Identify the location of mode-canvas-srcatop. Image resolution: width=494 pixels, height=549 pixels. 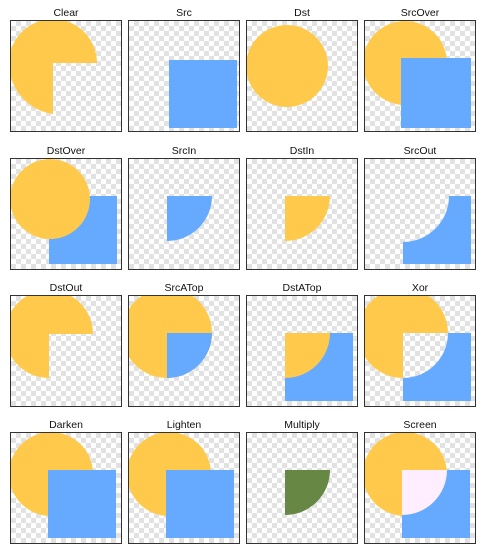
(184, 351).